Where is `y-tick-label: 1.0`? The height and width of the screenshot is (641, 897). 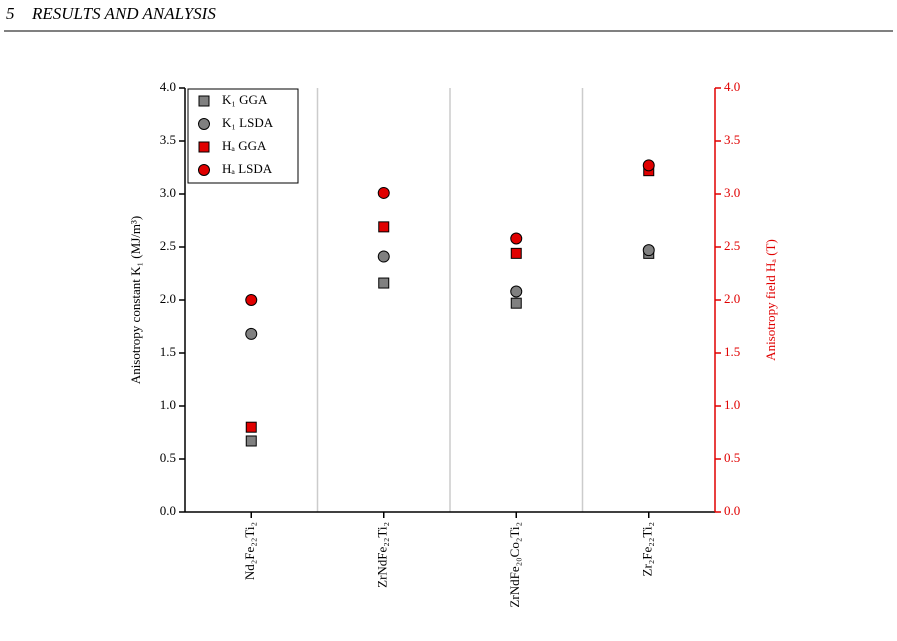
y-tick-label: 1.0 is located at coordinates (168, 404).